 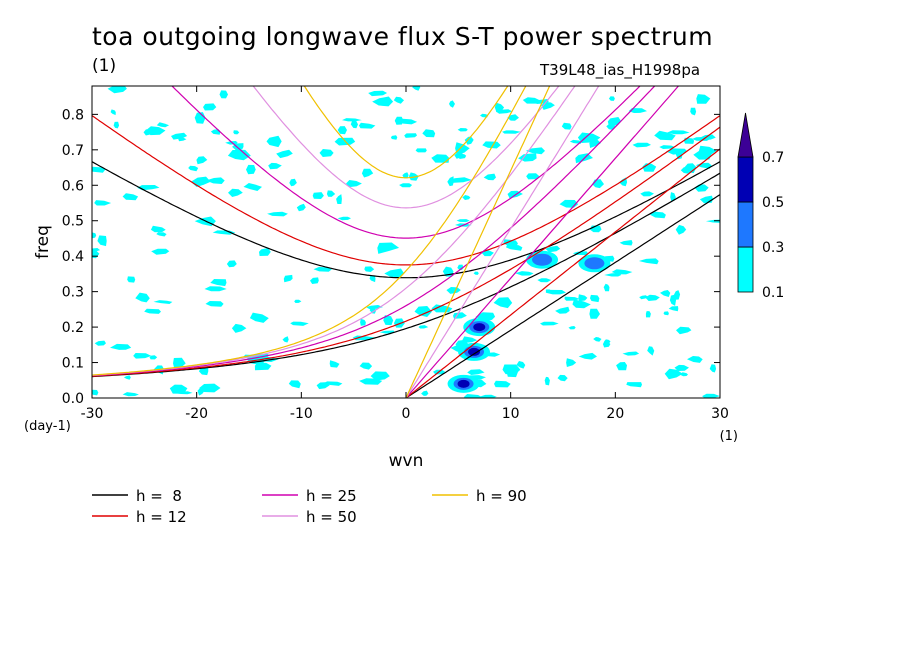 I want to click on y-unit-label: (day-1), so click(x=47, y=426).